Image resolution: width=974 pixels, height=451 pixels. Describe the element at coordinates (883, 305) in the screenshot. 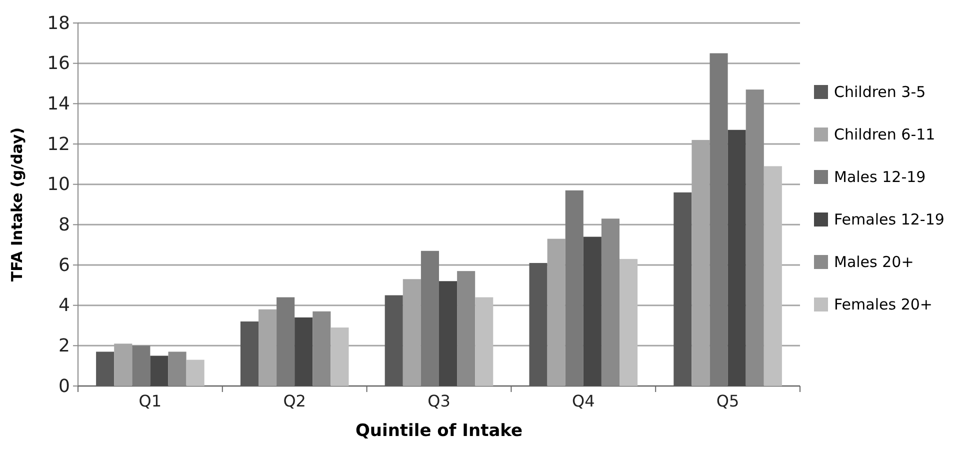

I see `legend-label: Females 20+` at that location.